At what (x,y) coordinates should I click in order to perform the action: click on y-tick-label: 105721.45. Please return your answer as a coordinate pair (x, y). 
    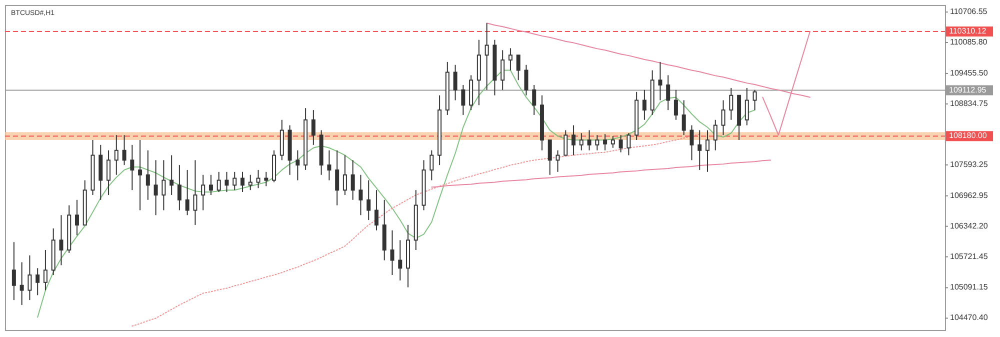
    Looking at the image, I should click on (969, 256).